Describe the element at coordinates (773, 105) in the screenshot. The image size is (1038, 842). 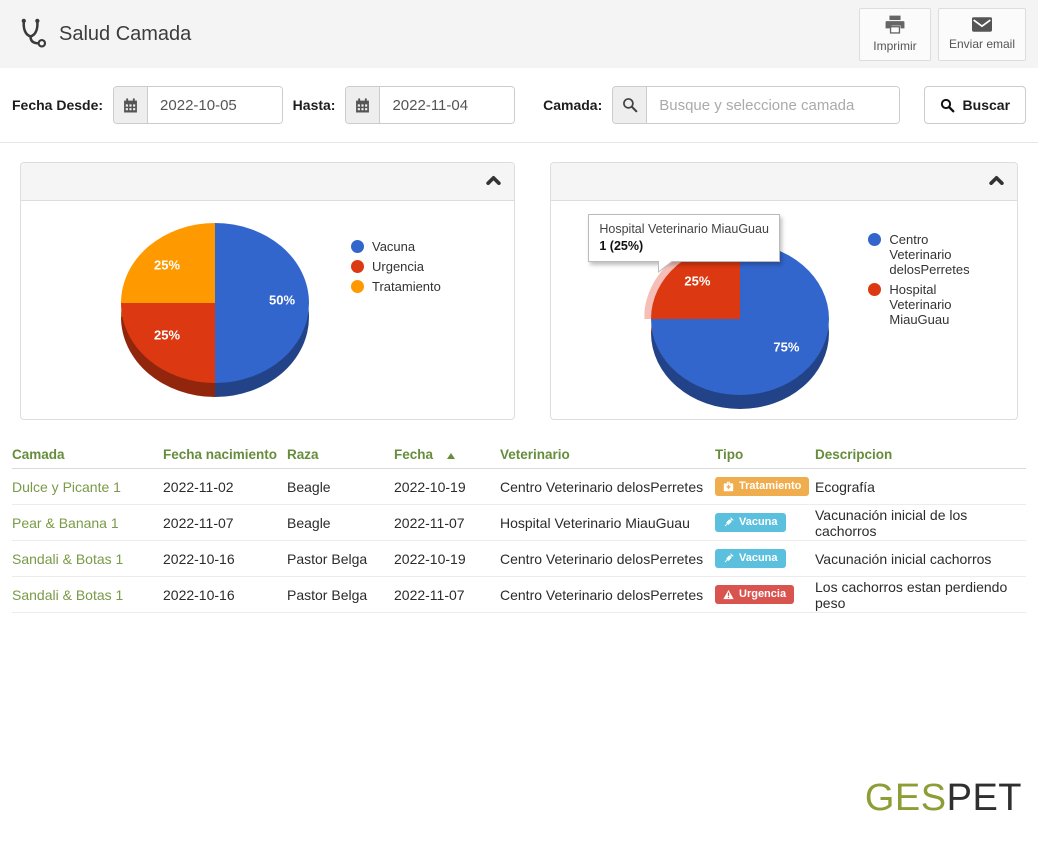
I see `camada-search-input` at that location.